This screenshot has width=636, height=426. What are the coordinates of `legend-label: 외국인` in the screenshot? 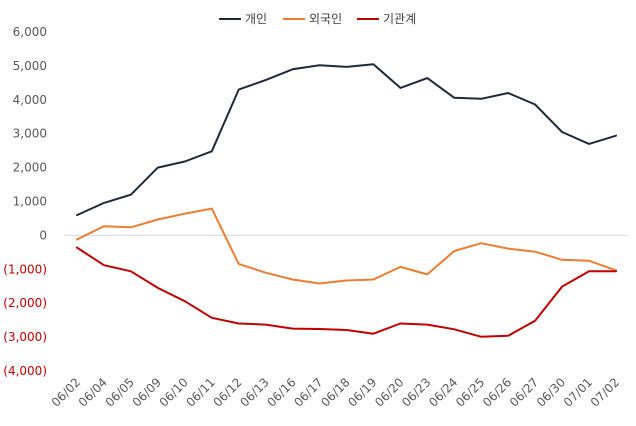 It's located at (325, 19).